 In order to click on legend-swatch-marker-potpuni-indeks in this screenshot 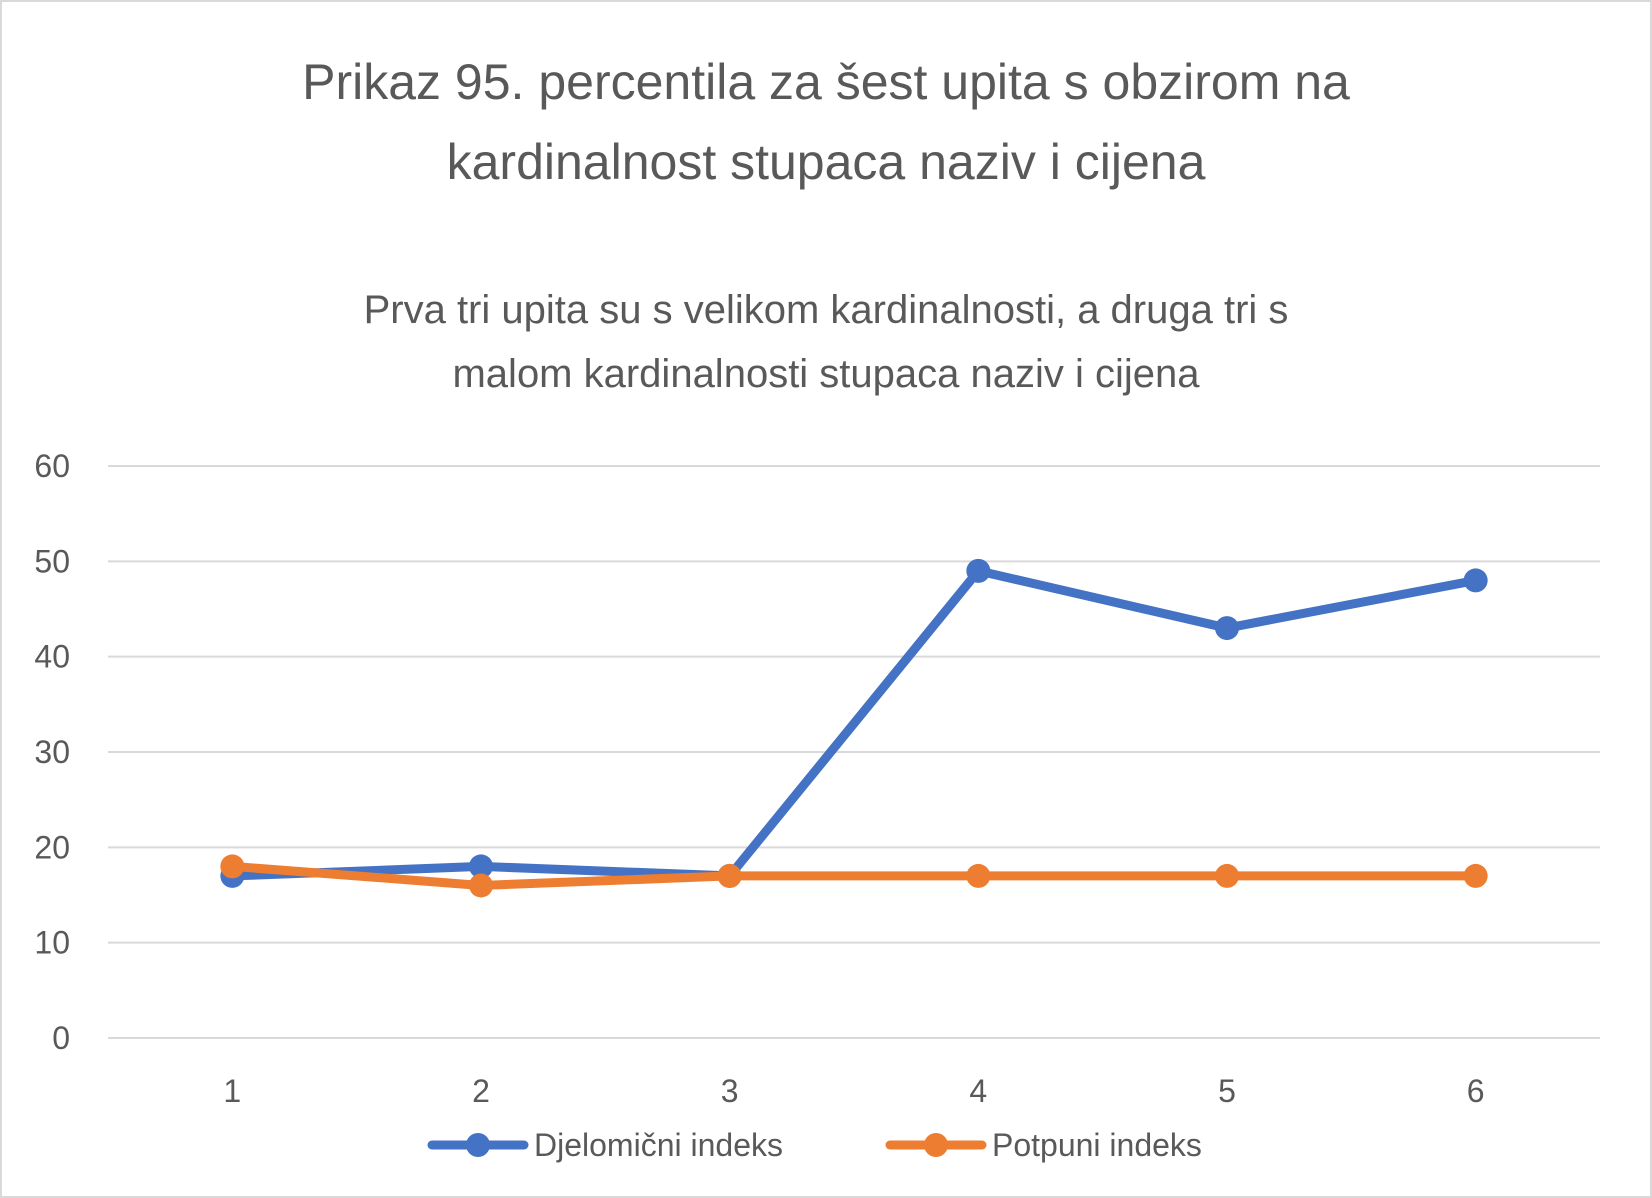, I will do `click(936, 1145)`.